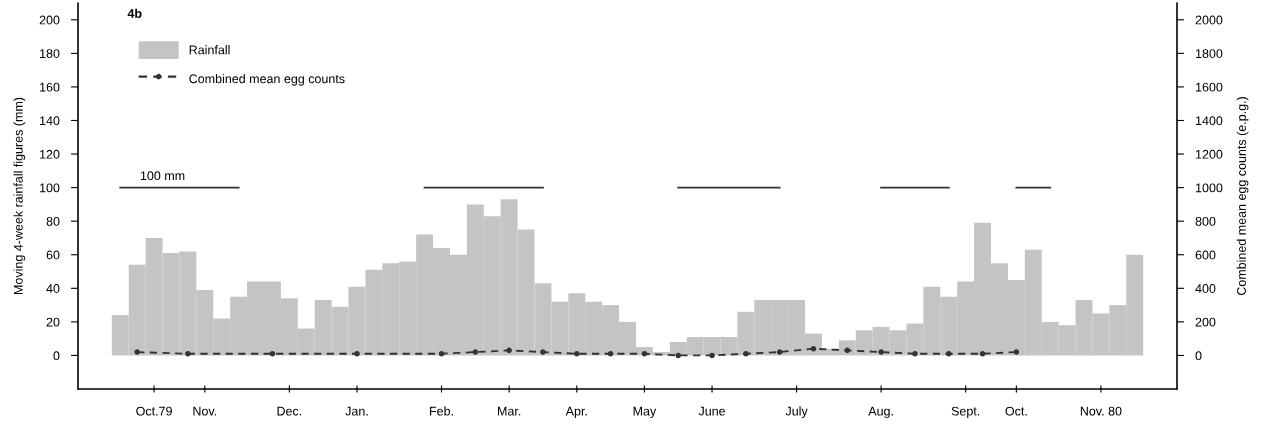  What do you see at coordinates (509, 411) in the screenshot?
I see `x-tick-label: Mar.` at bounding box center [509, 411].